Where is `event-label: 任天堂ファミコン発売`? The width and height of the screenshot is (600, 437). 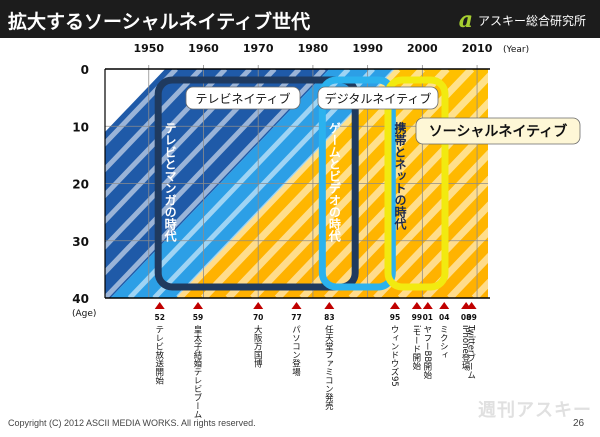
event-label: 任天堂ファミコン発売 is located at coordinates (328, 367).